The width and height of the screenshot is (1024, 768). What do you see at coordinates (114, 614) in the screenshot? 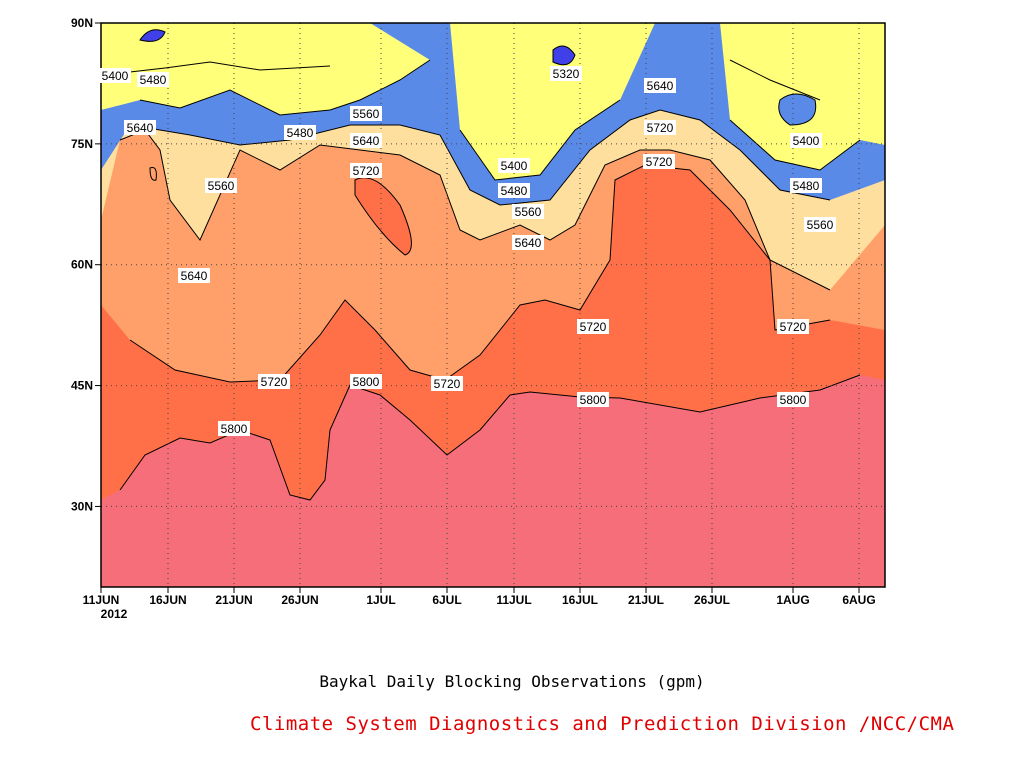
I see `x-year-label: 2012` at bounding box center [114, 614].